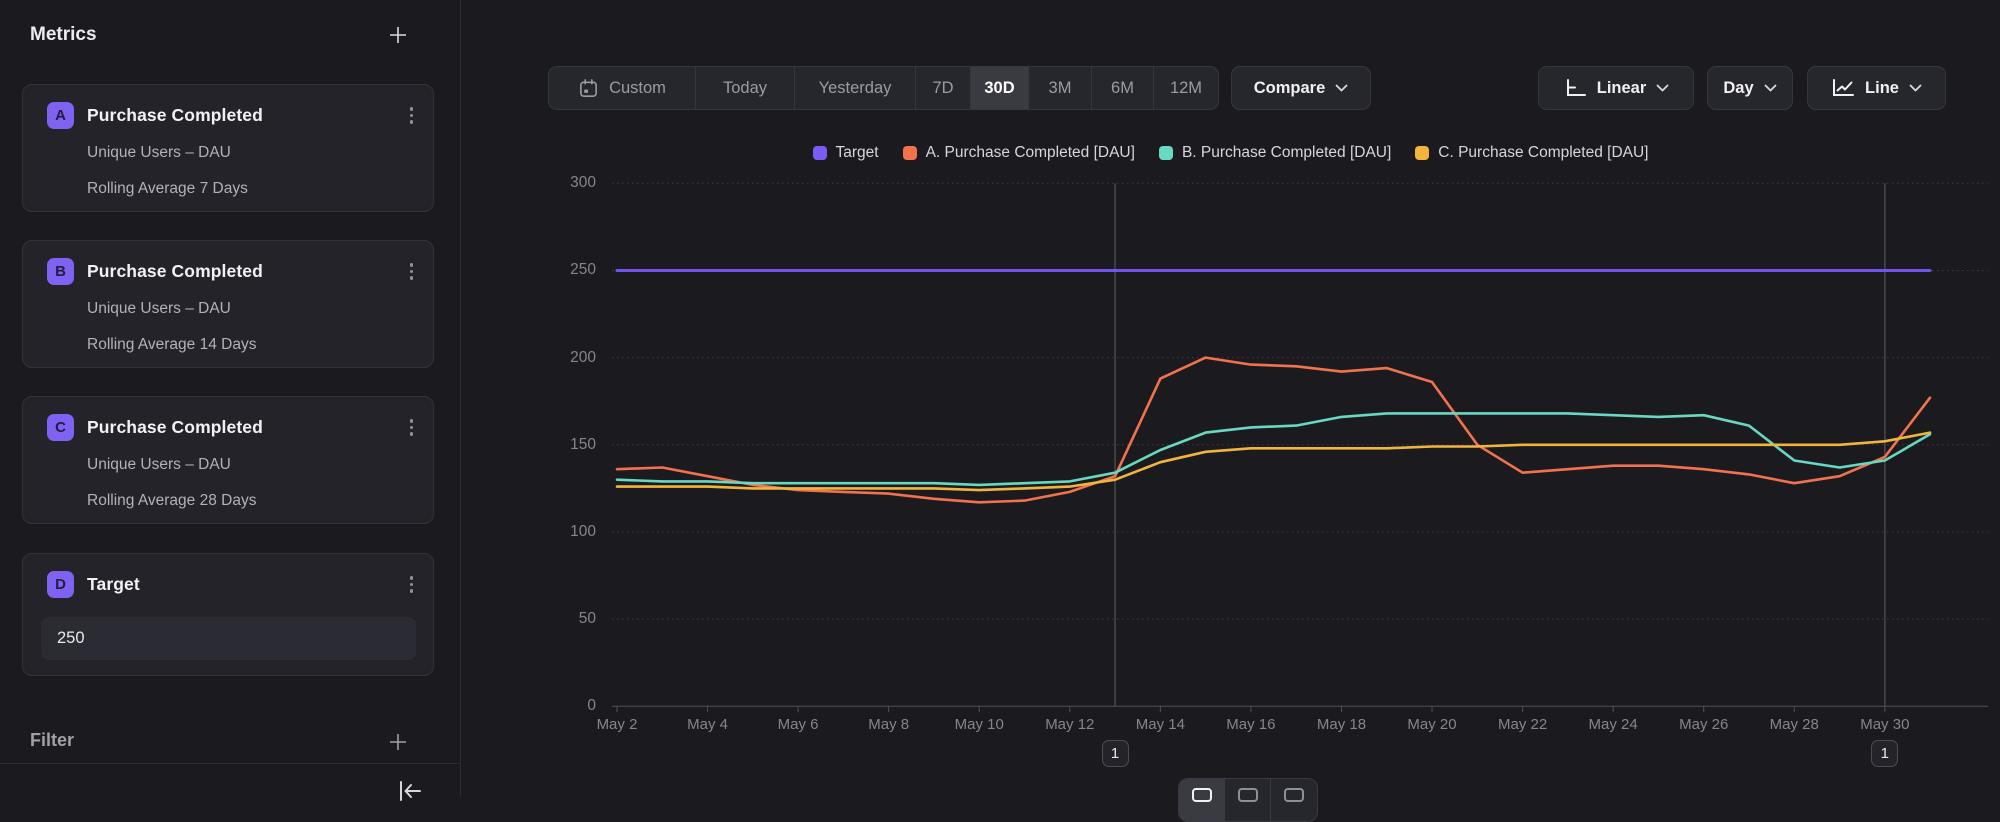 This screenshot has width=2000, height=822. I want to click on x-axis-label: May 30, so click(1885, 724).